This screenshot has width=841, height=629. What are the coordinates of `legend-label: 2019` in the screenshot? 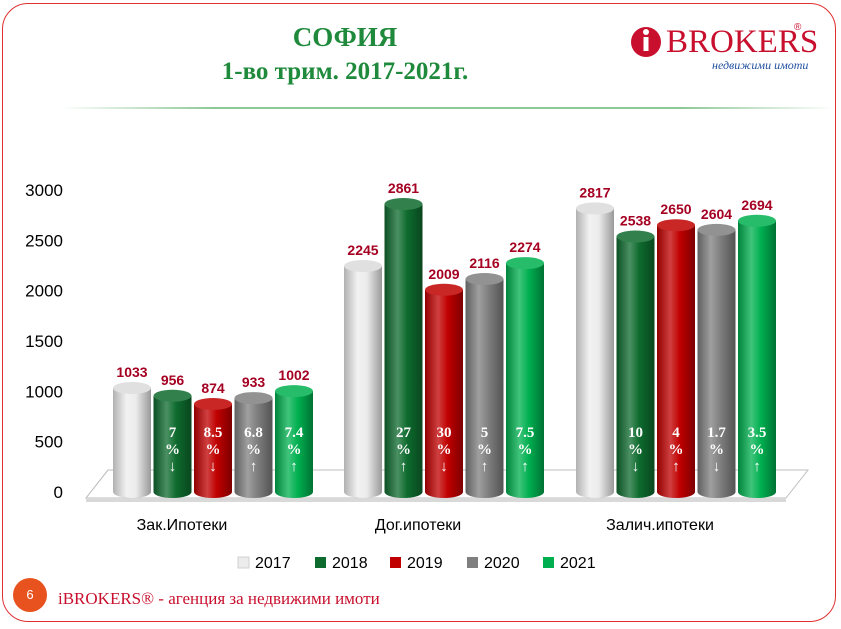 It's located at (425, 563).